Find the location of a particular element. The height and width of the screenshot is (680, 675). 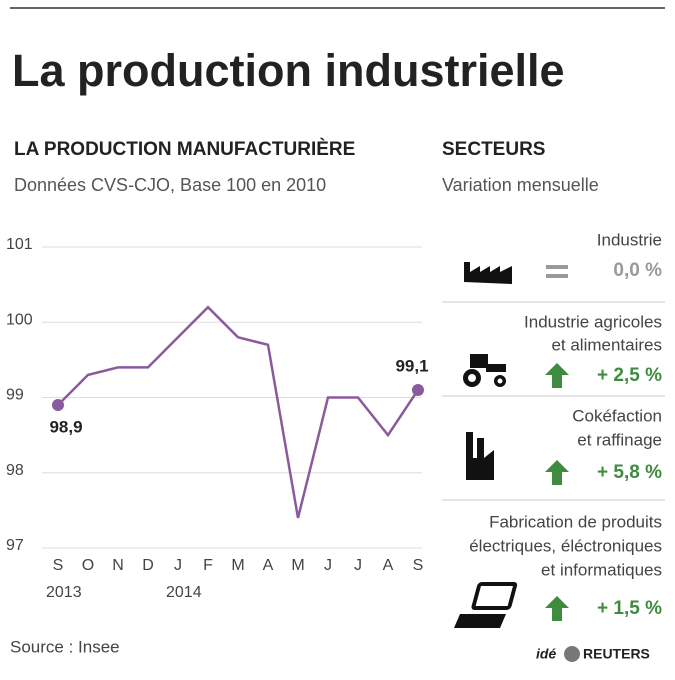

year-label: 2013 is located at coordinates (64, 592).